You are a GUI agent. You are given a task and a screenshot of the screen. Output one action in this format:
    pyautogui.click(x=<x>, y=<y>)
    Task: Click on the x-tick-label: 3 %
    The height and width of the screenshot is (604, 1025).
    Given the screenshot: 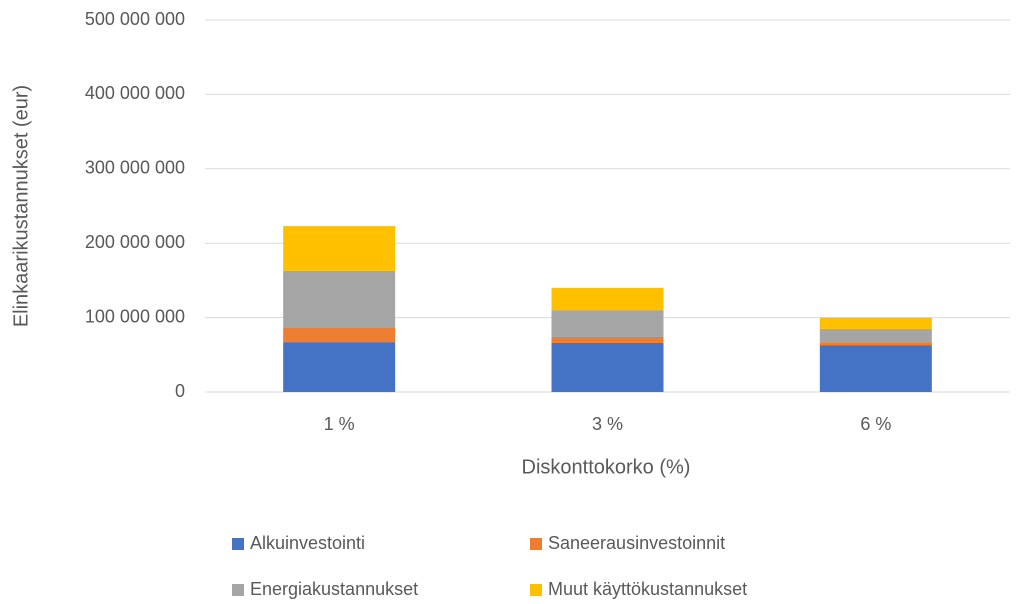 What is the action you would take?
    pyautogui.click(x=607, y=424)
    